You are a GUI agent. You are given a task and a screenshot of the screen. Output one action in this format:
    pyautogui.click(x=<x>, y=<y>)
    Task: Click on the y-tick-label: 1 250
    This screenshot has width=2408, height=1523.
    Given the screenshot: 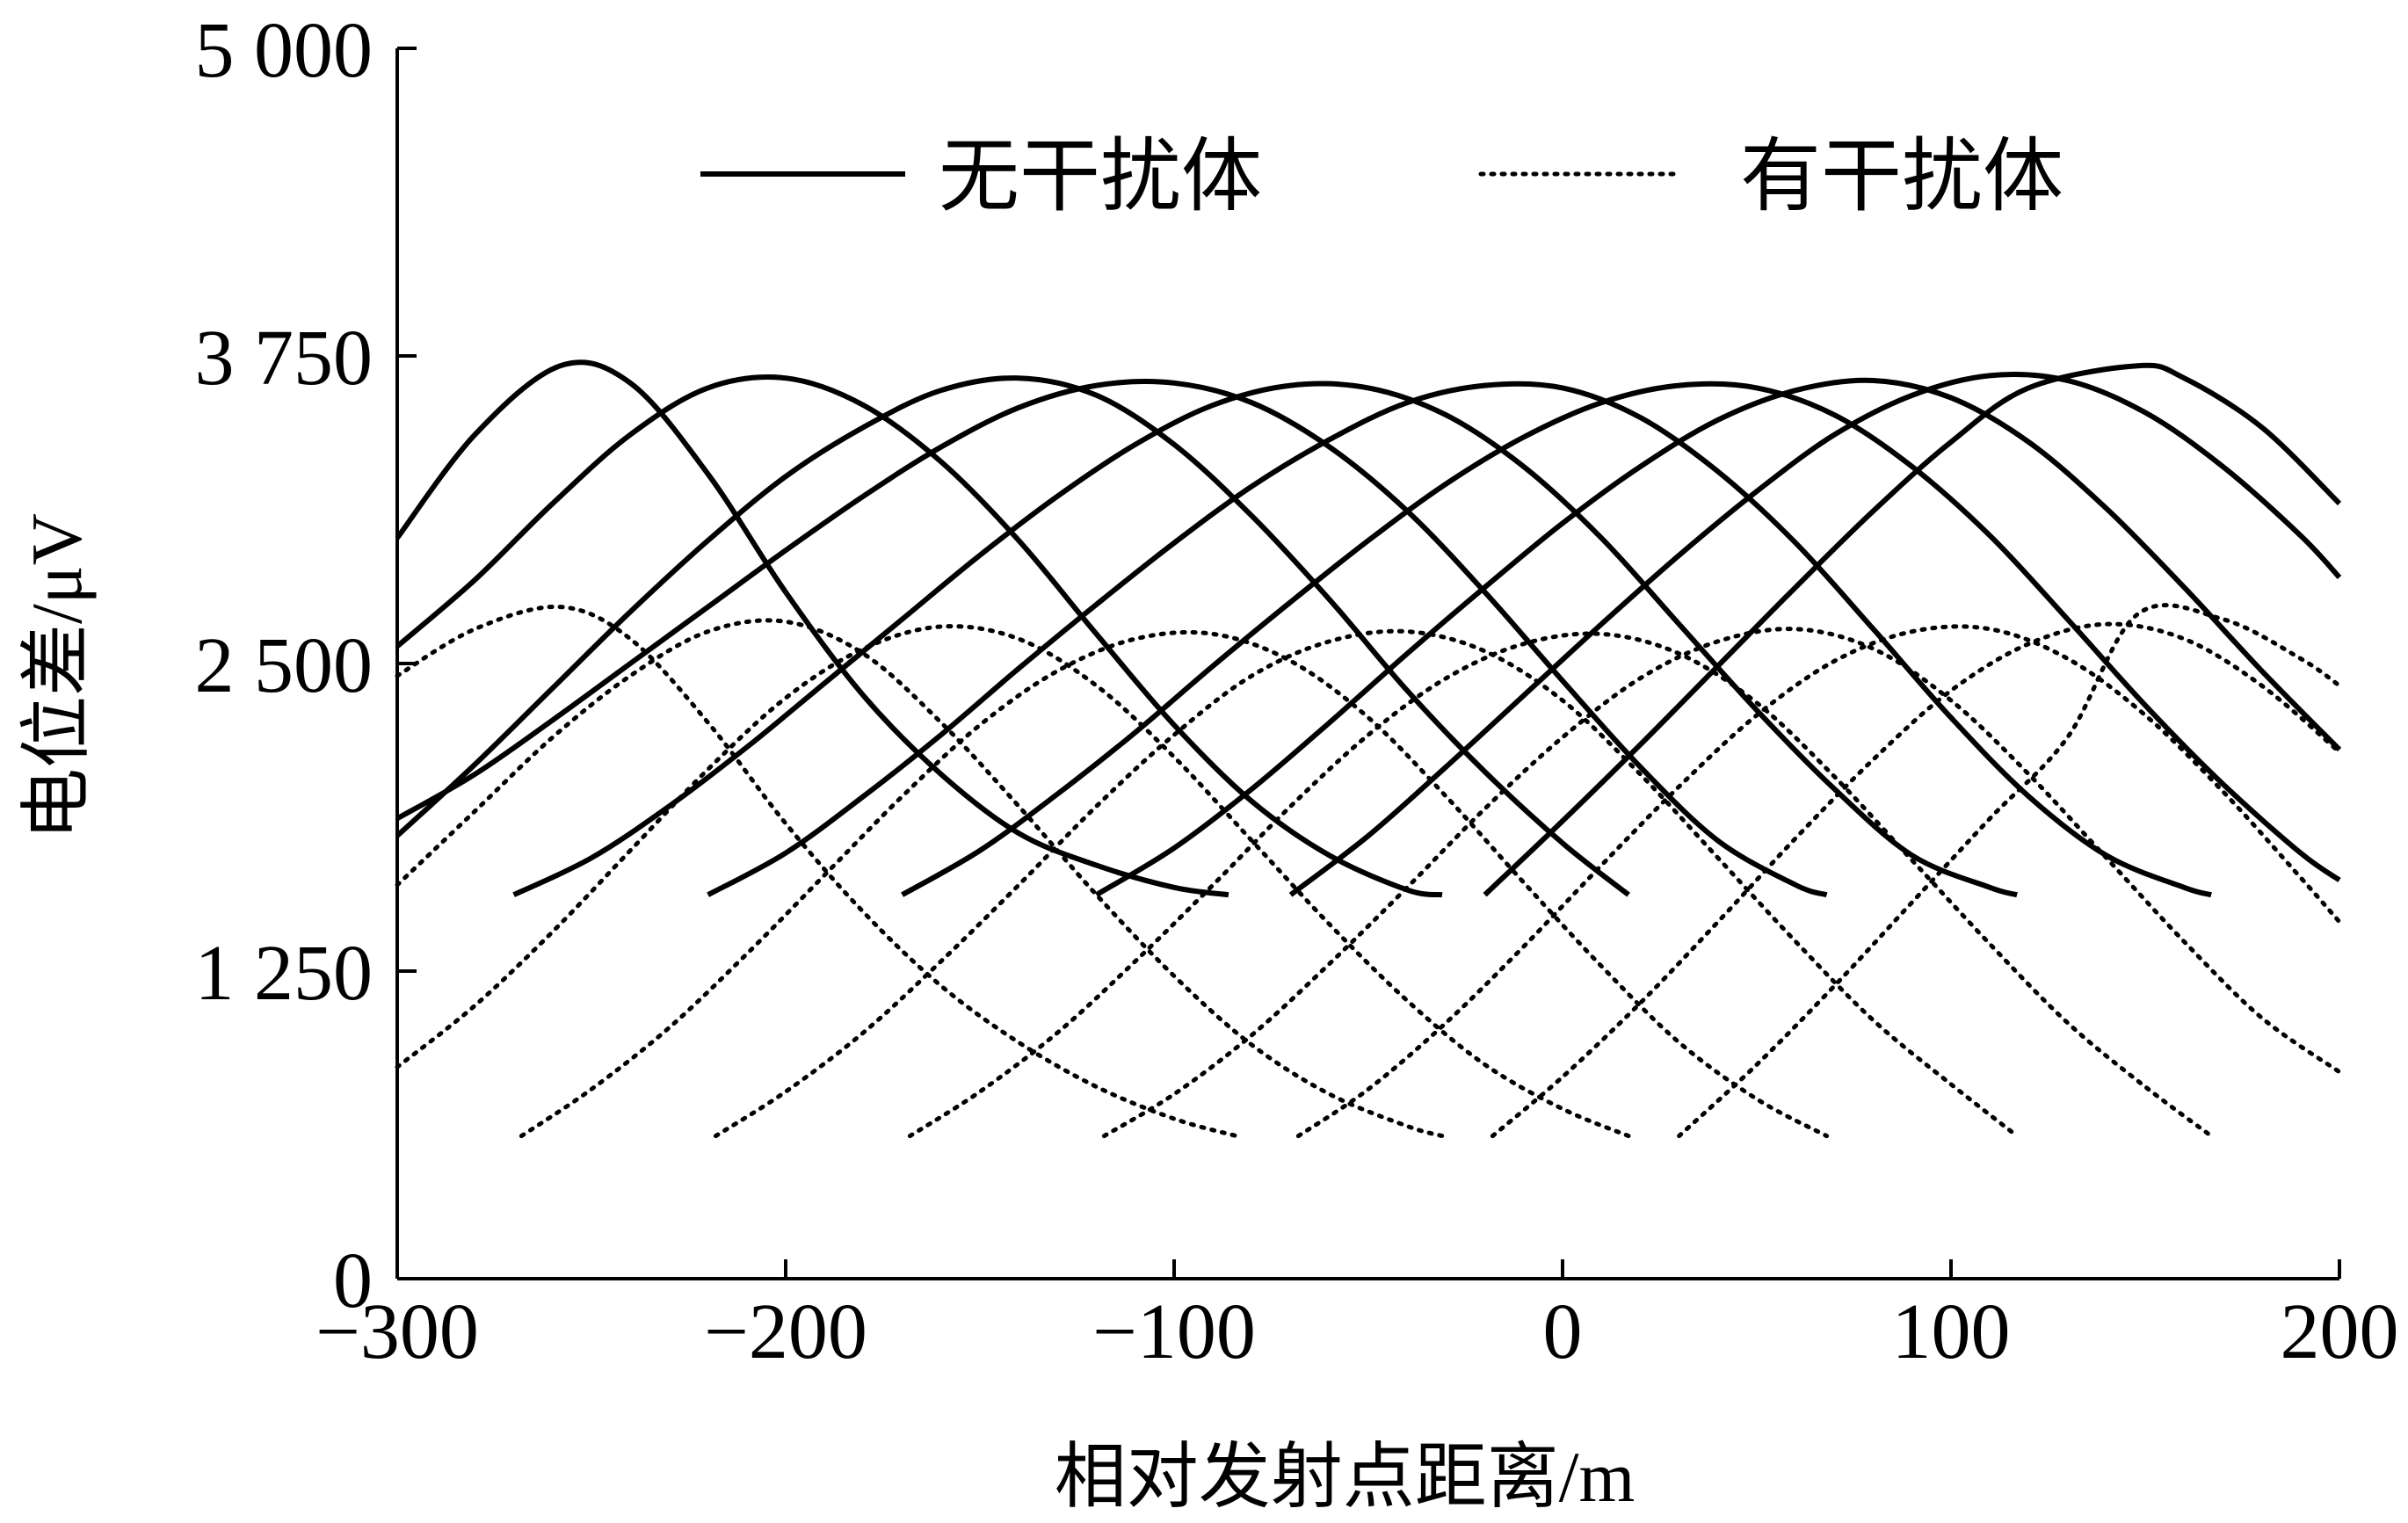 What is the action you would take?
    pyautogui.click(x=284, y=973)
    